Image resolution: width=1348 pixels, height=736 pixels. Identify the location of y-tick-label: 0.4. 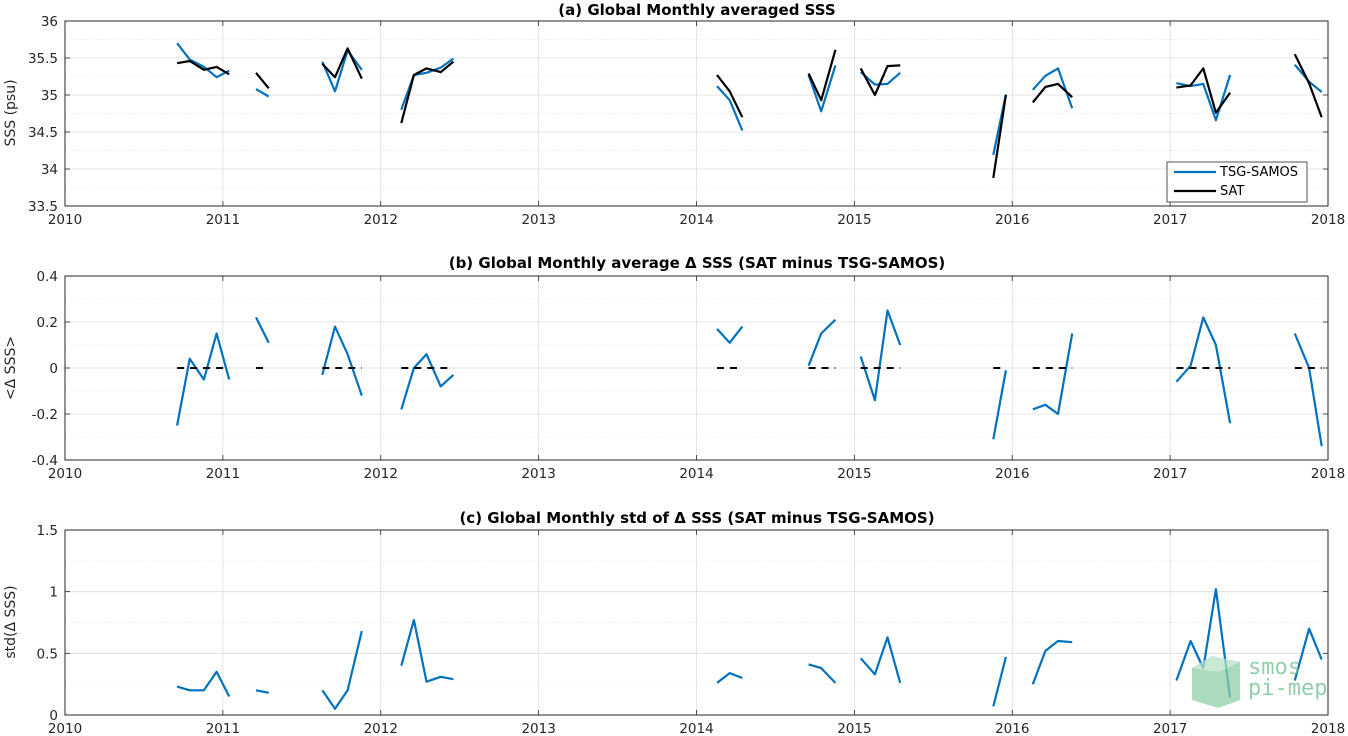
(47, 277).